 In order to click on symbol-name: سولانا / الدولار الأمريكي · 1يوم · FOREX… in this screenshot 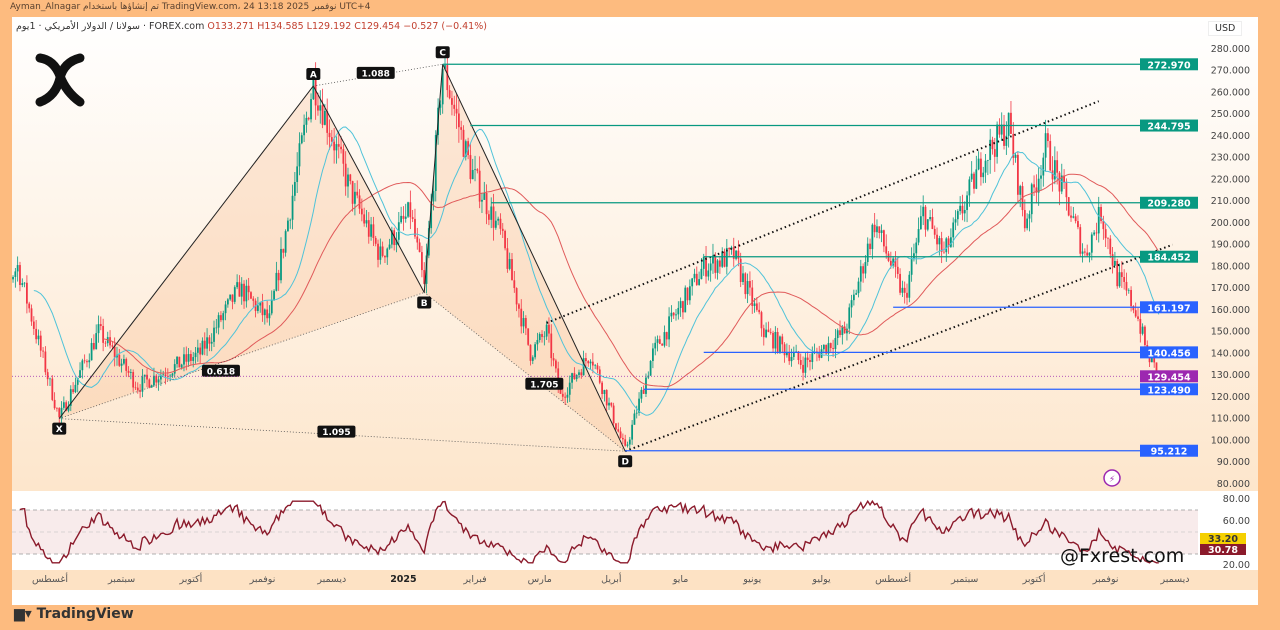, I will do `click(110, 26)`.